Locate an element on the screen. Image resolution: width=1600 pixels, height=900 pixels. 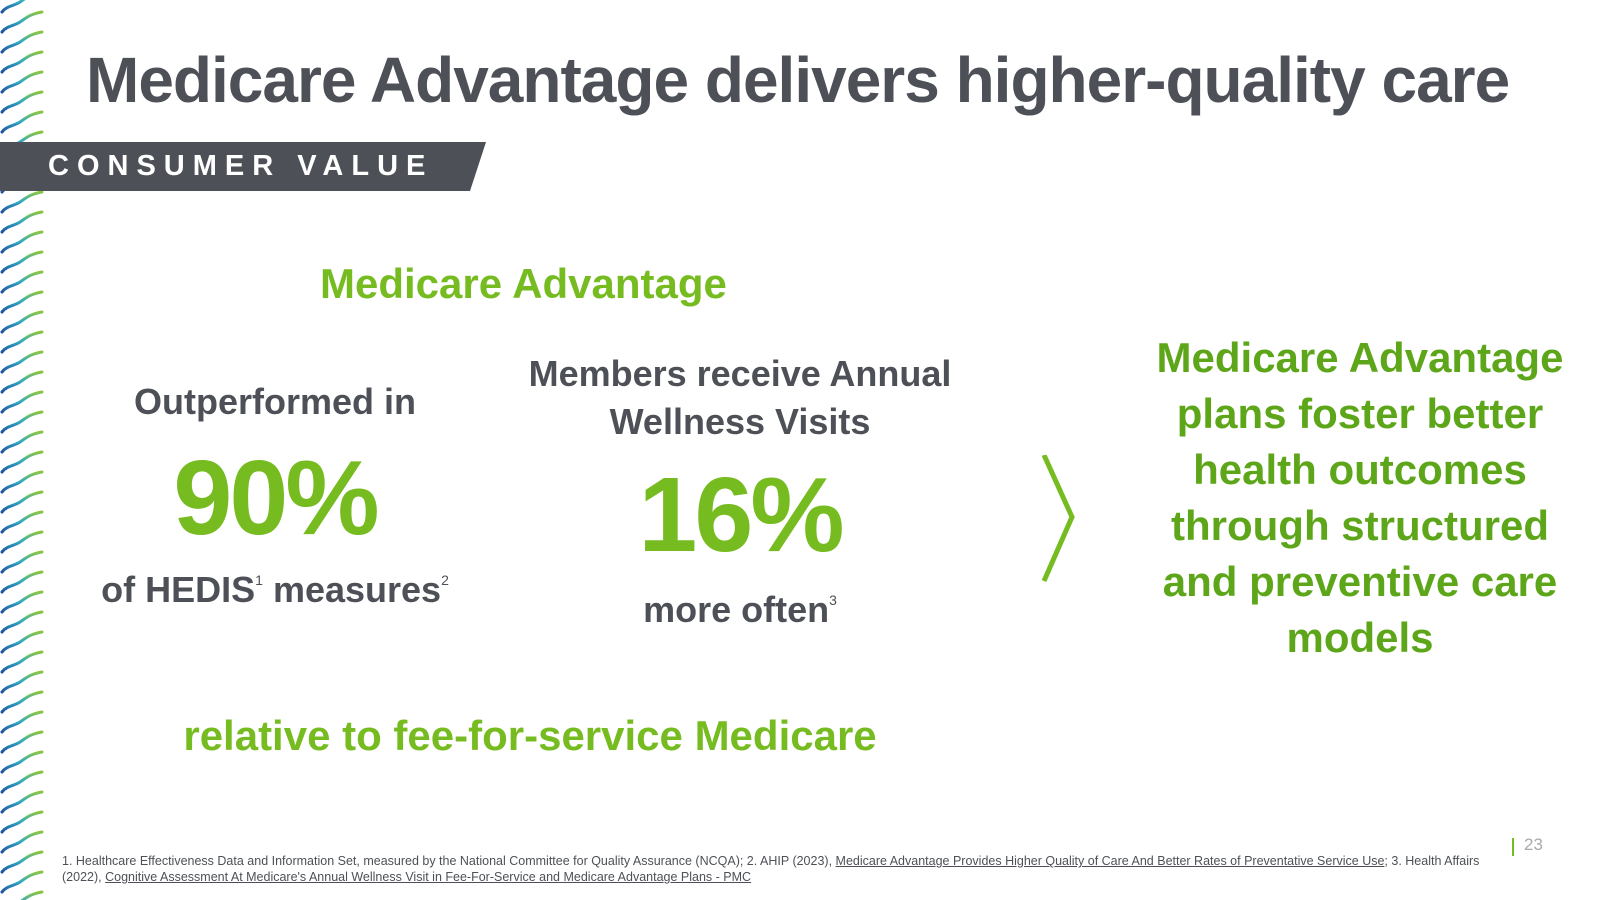
comparison-note: relative to fee-for-service Medicare is located at coordinates (530, 735).